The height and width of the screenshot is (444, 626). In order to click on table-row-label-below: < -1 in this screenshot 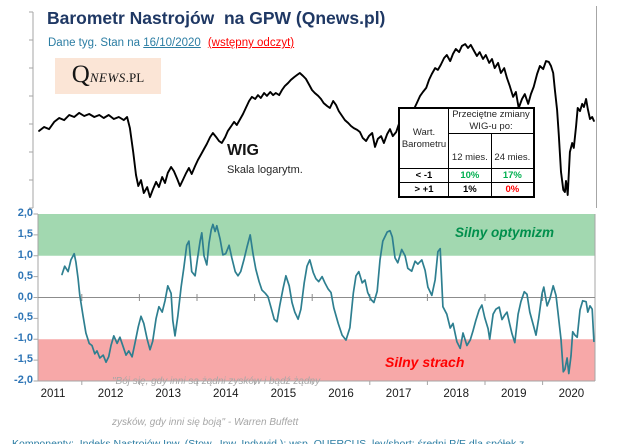, I will do `click(423, 175)`.